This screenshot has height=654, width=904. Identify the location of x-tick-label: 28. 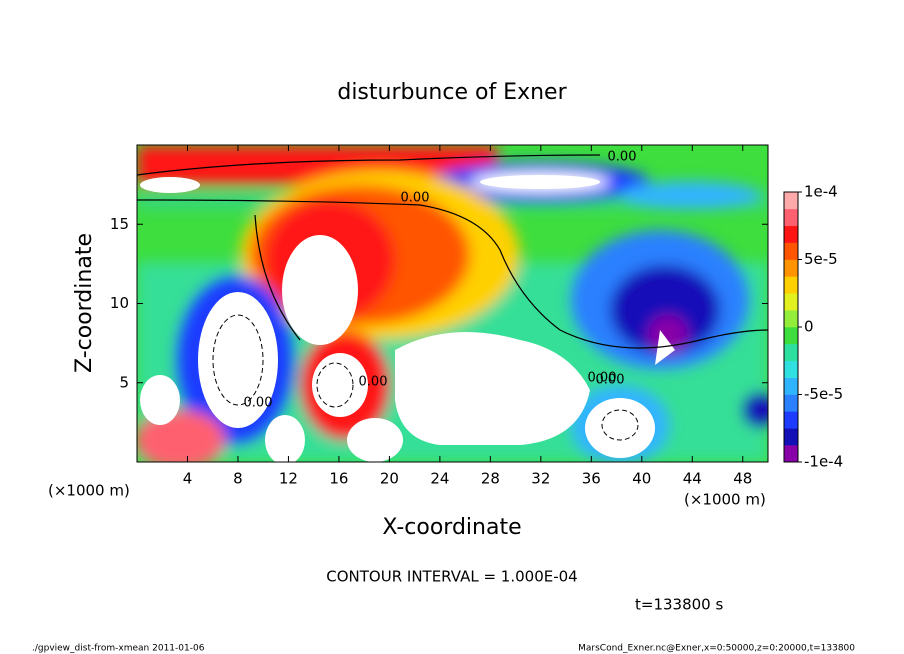
(490, 479).